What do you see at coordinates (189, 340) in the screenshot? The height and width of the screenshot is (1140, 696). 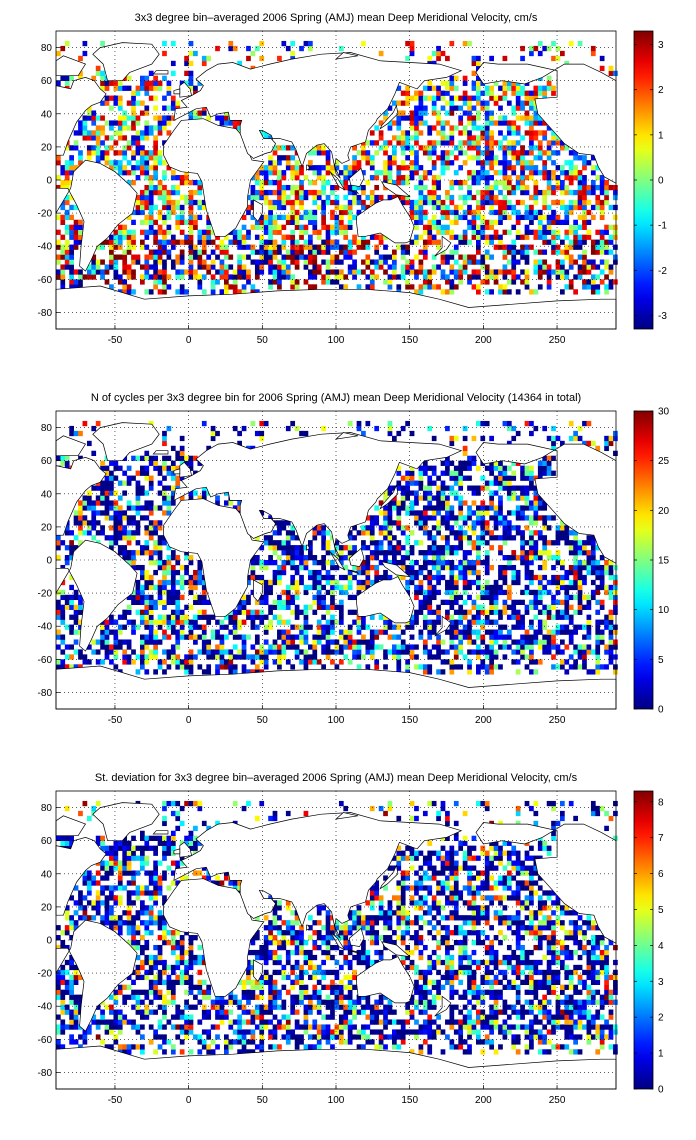 I see `x-tick-label: 0` at bounding box center [189, 340].